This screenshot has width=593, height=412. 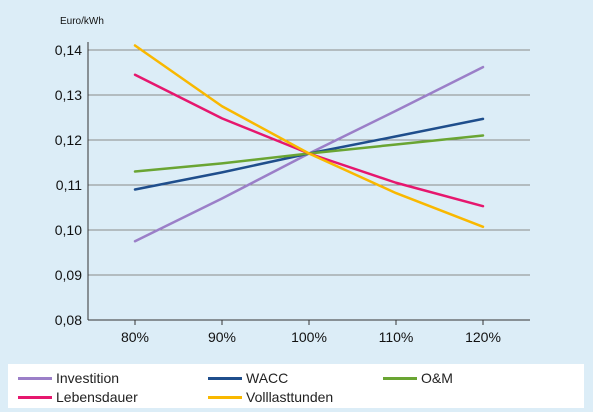 What do you see at coordinates (68, 230) in the screenshot?
I see `y-tick-label: 0,10` at bounding box center [68, 230].